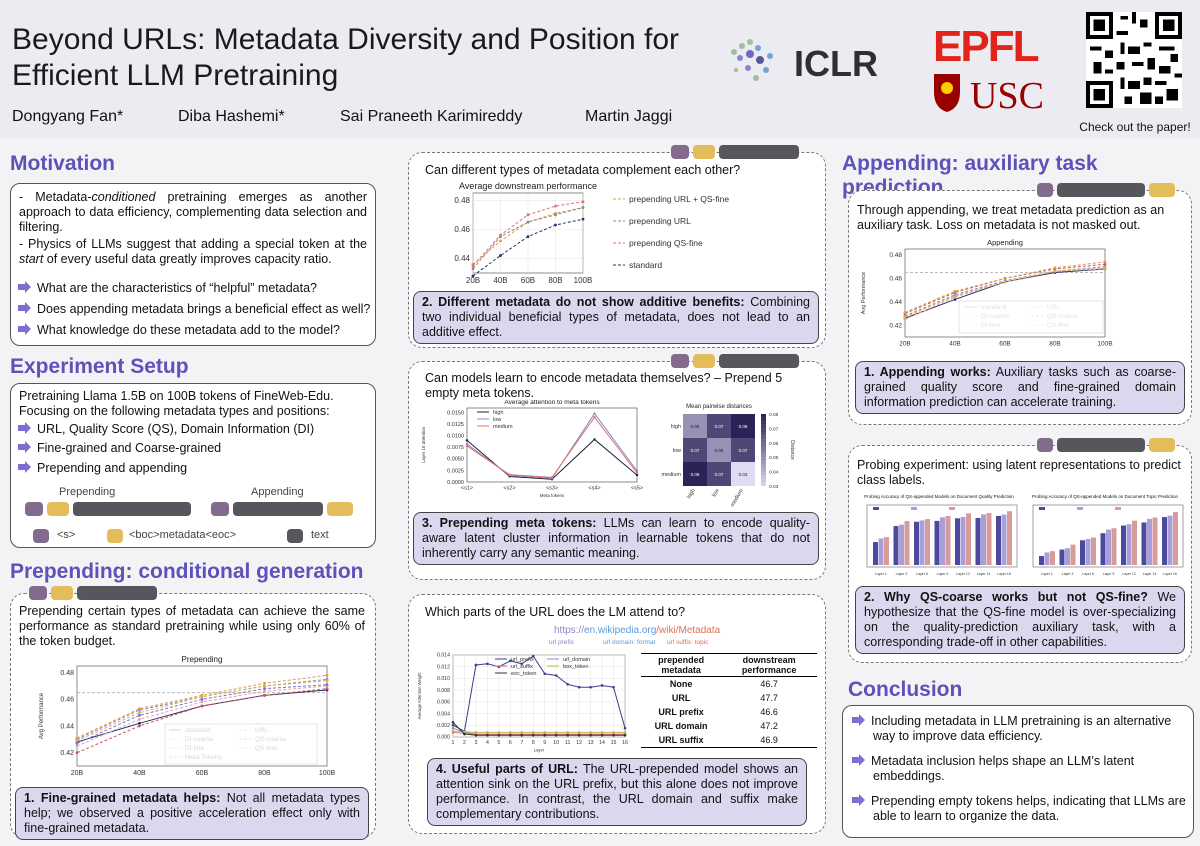 This screenshot has width=1200, height=846. I want to click on series-line-prepending-url, so click(528, 238).